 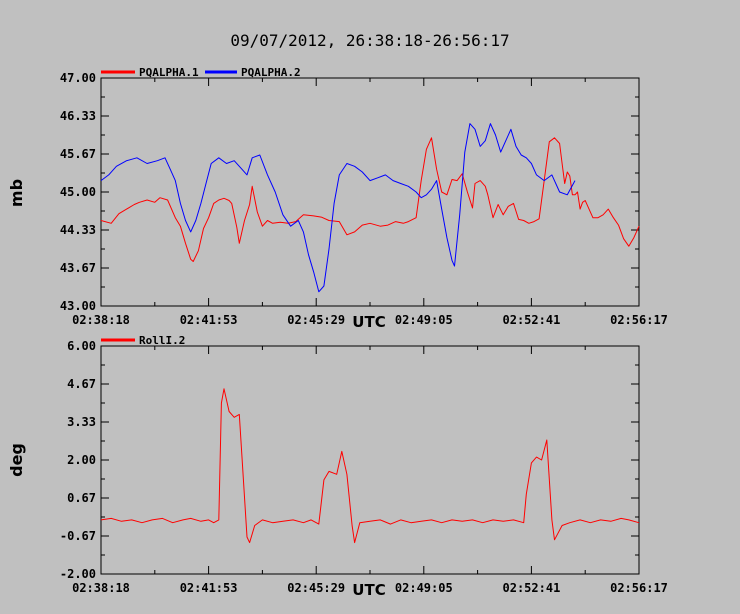 I want to click on y-tick-label: 45.00, so click(x=78, y=192).